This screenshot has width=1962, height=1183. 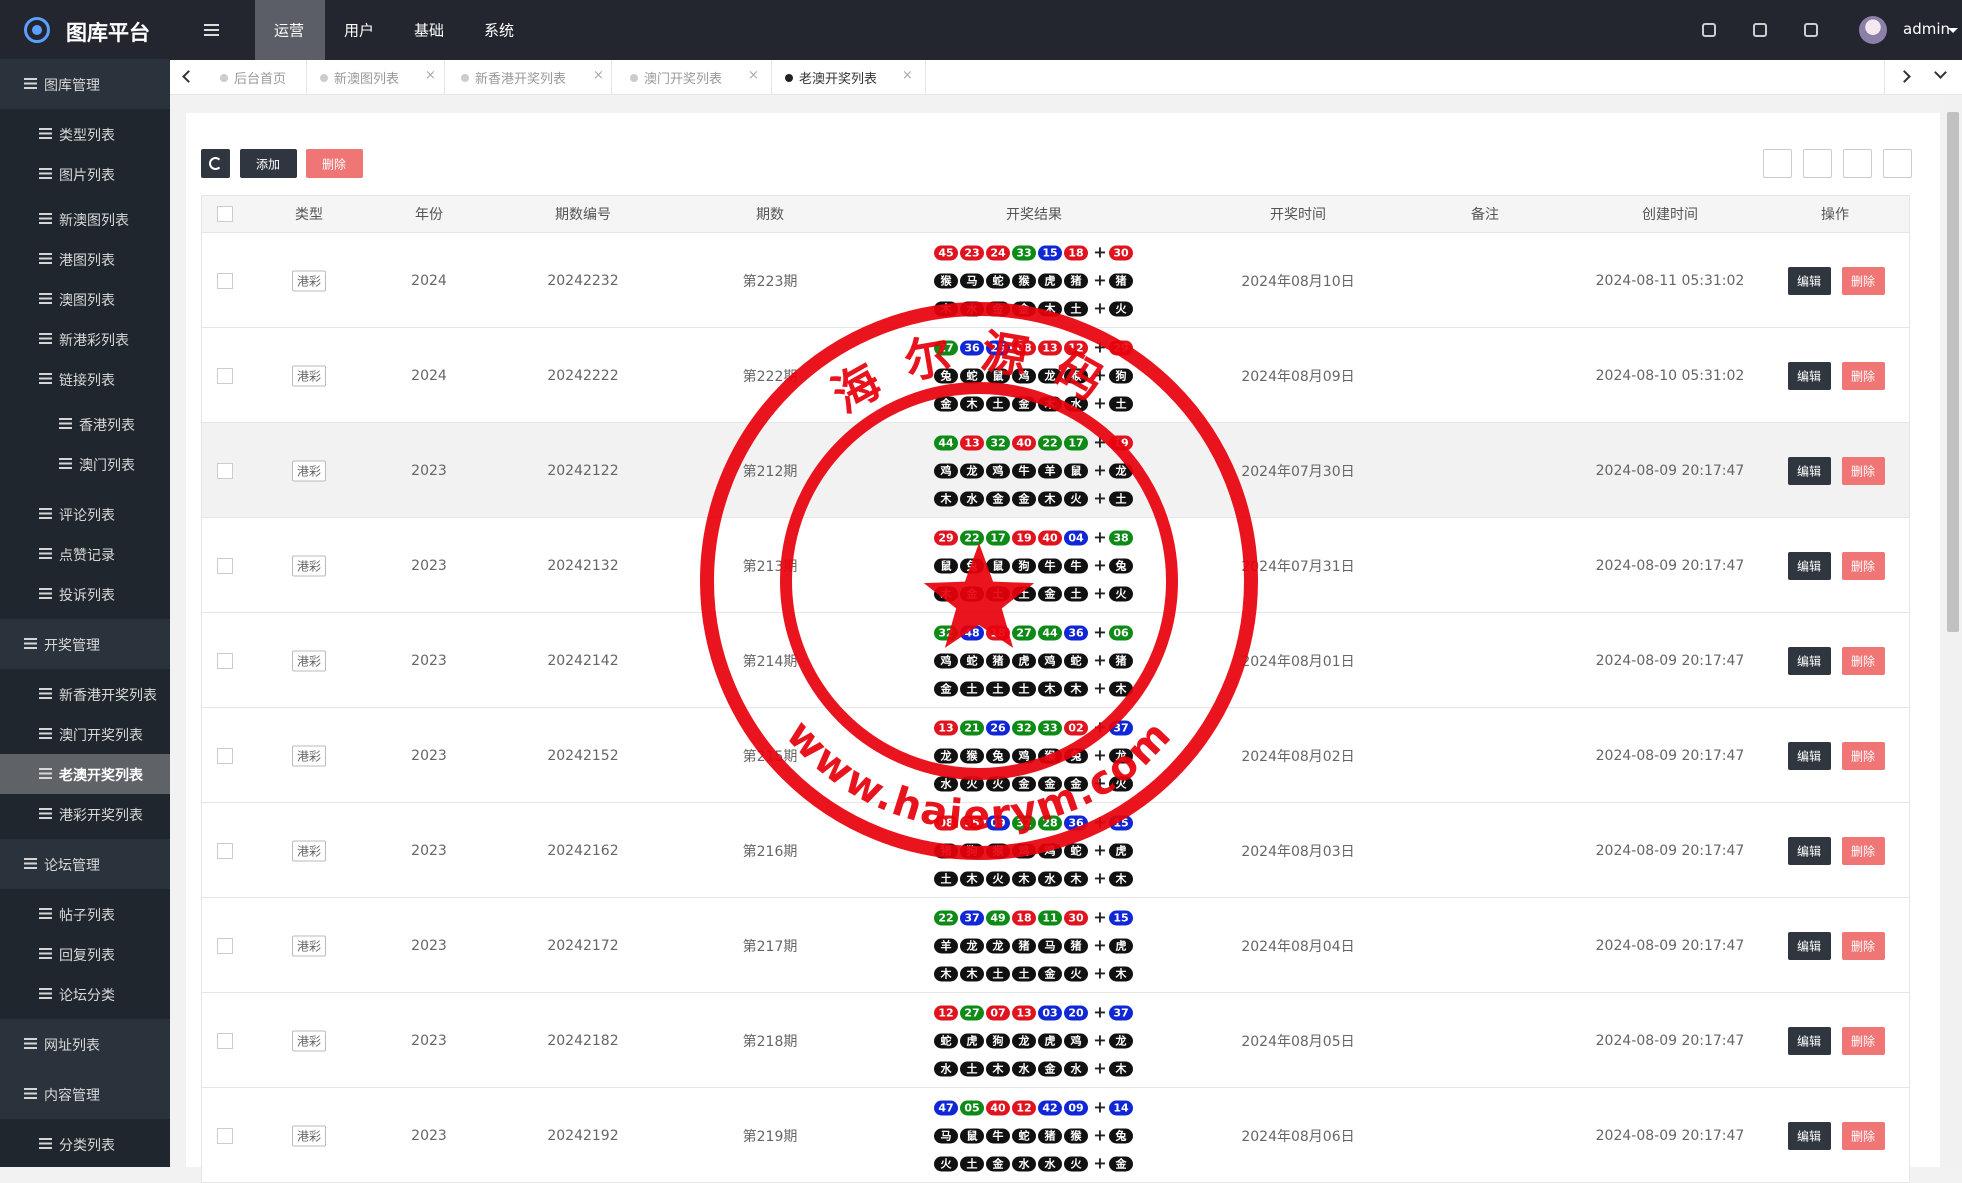 I want to click on tab: 新澳图列表, so click(x=367, y=79).